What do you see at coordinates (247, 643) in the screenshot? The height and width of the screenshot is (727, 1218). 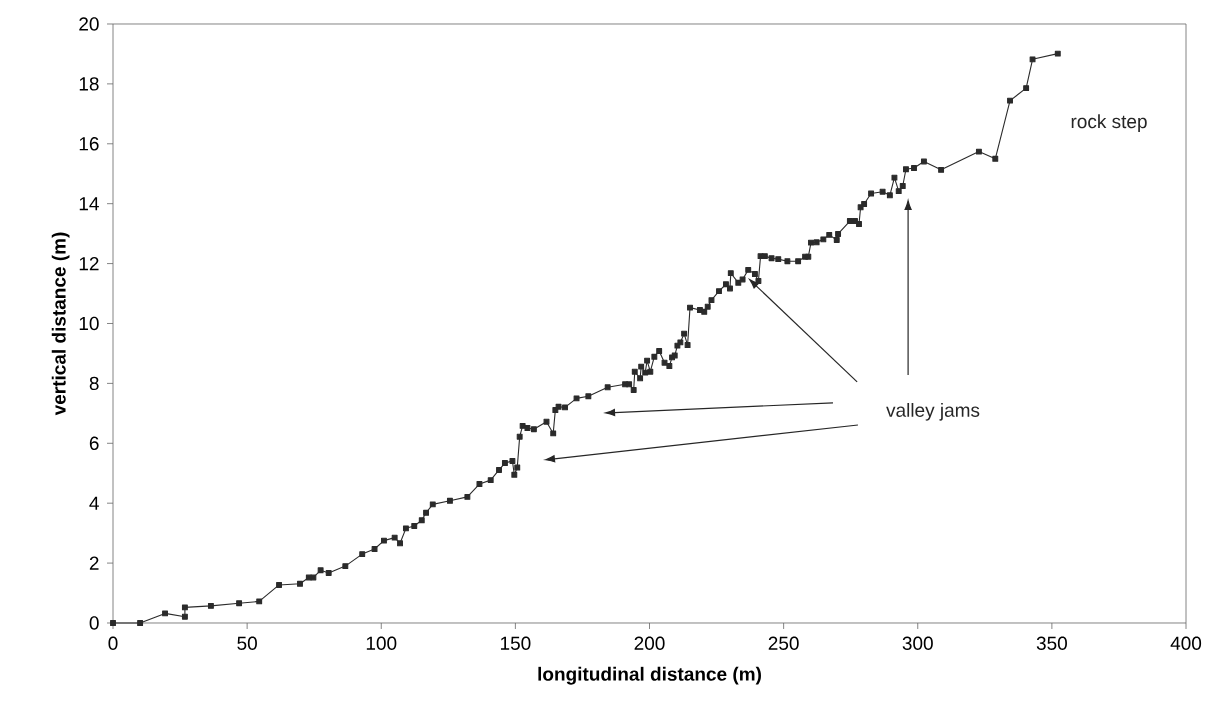 I see `x-tick-label: 50` at bounding box center [247, 643].